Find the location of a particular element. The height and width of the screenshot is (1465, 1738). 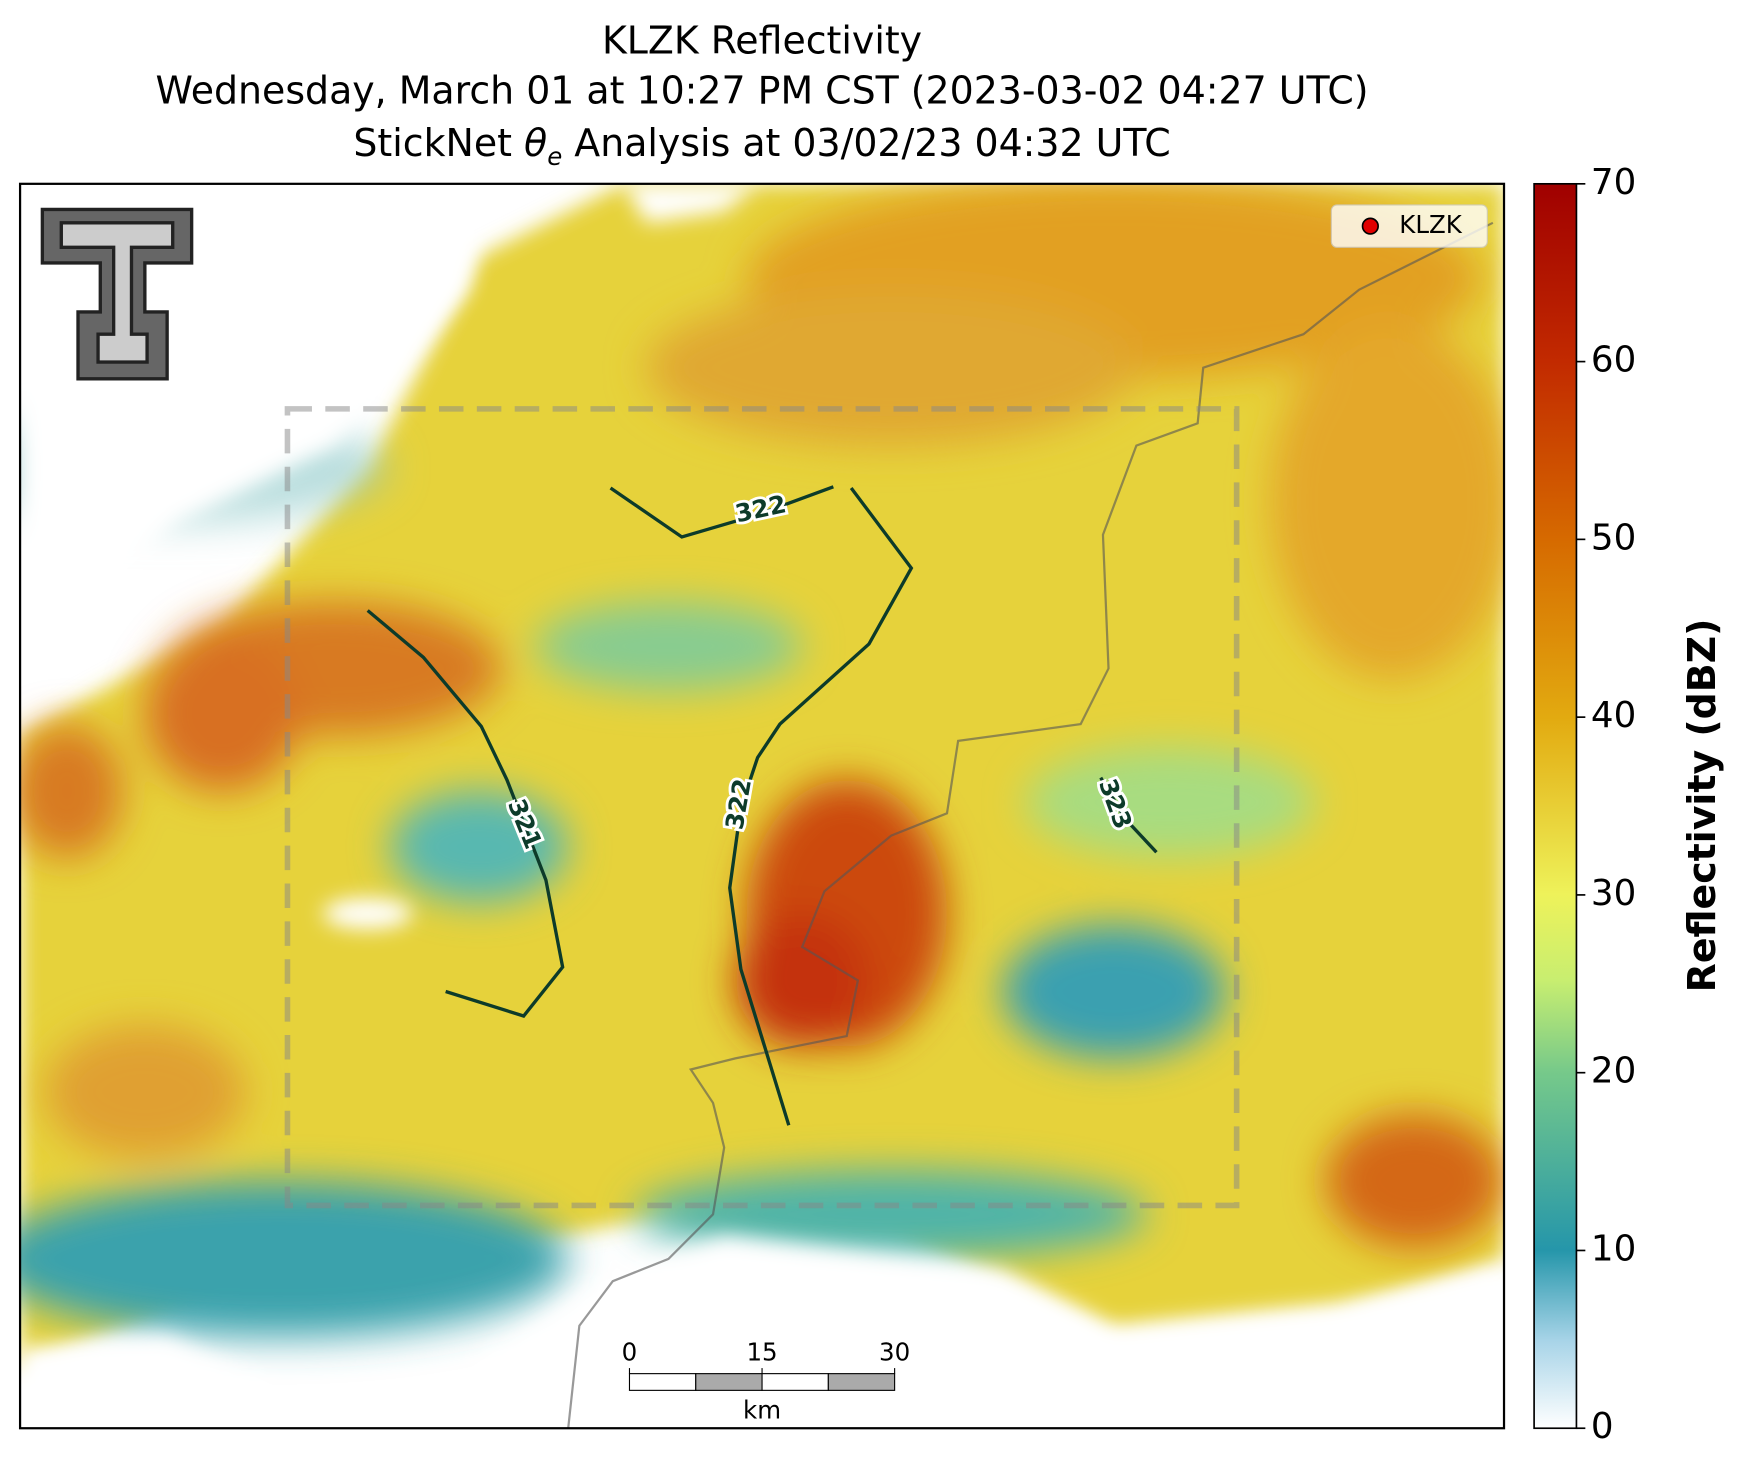

scale-tick-label: 30 is located at coordinates (894, 1352).